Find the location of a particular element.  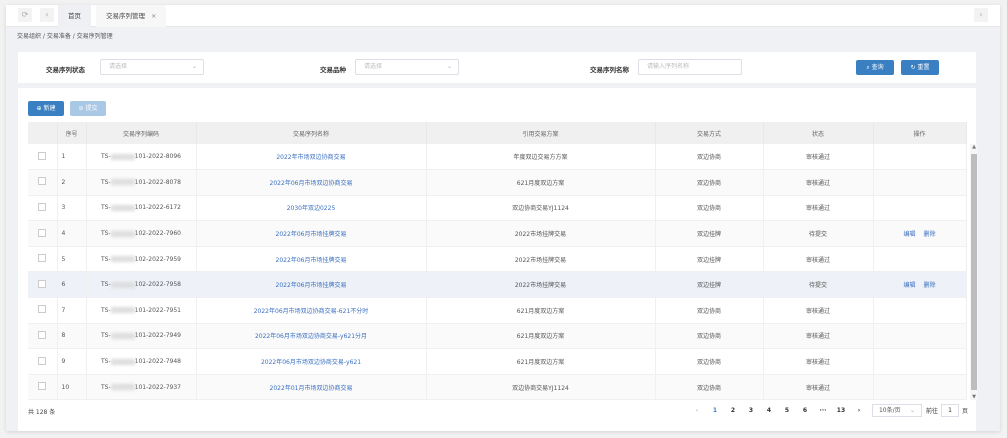

variety-select: 请选择 ⌄ is located at coordinates (407, 67).